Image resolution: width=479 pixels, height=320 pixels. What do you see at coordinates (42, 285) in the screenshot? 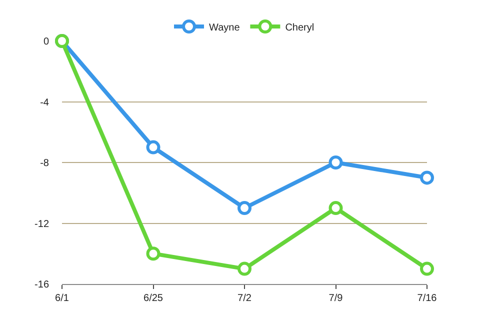
I see `y-tick-label: -16` at bounding box center [42, 285].